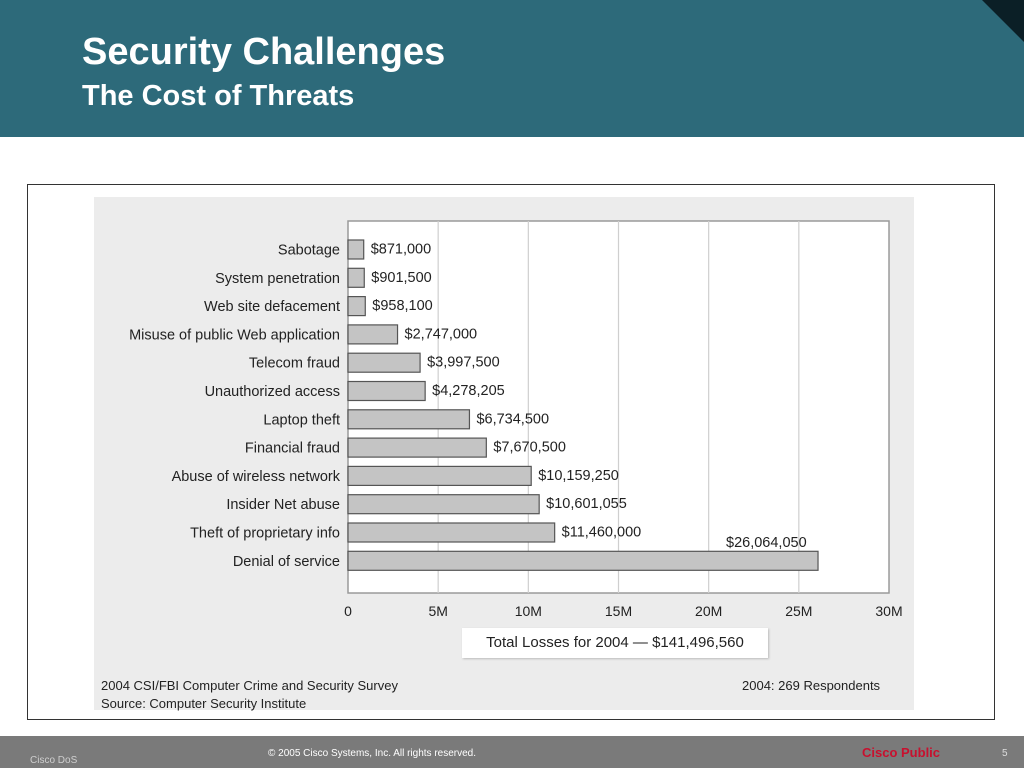  I want to click on x-tick-label: 10M, so click(528, 611).